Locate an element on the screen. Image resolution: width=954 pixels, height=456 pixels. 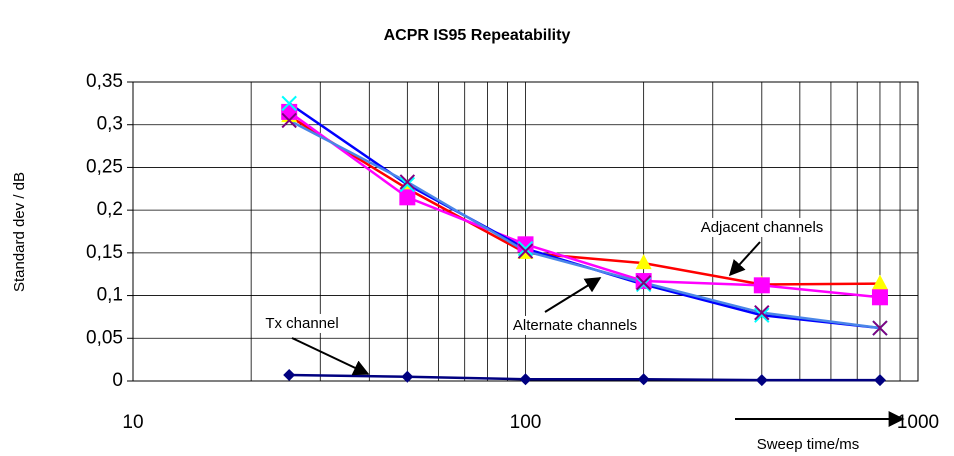
annotation: Tx channel is located at coordinates (301, 323).